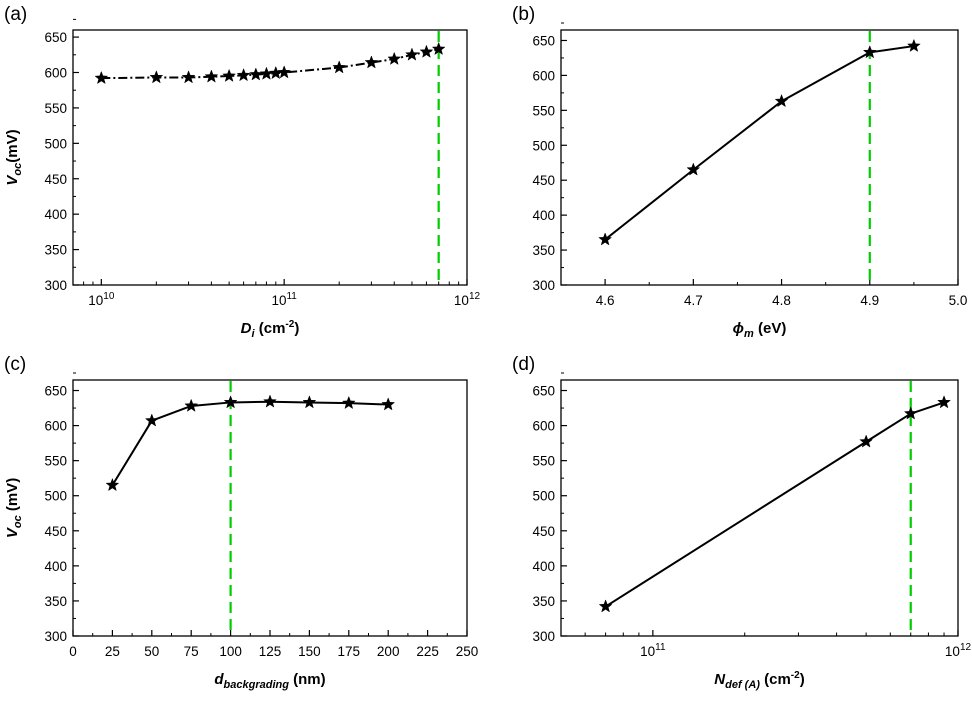 The height and width of the screenshot is (708, 972). I want to click on x-tick-label: 4.6, so click(605, 300).